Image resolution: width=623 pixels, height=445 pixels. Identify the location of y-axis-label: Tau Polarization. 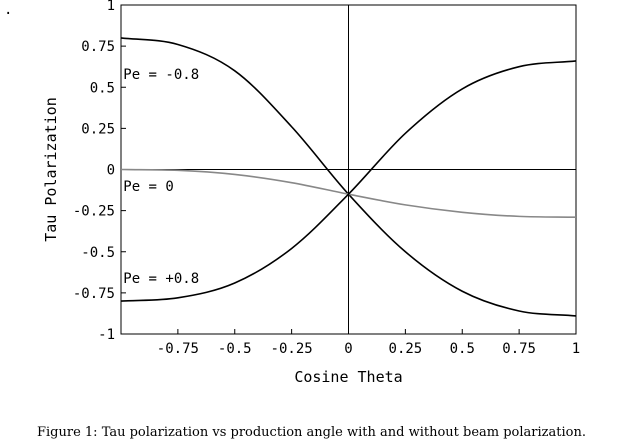
(51, 169).